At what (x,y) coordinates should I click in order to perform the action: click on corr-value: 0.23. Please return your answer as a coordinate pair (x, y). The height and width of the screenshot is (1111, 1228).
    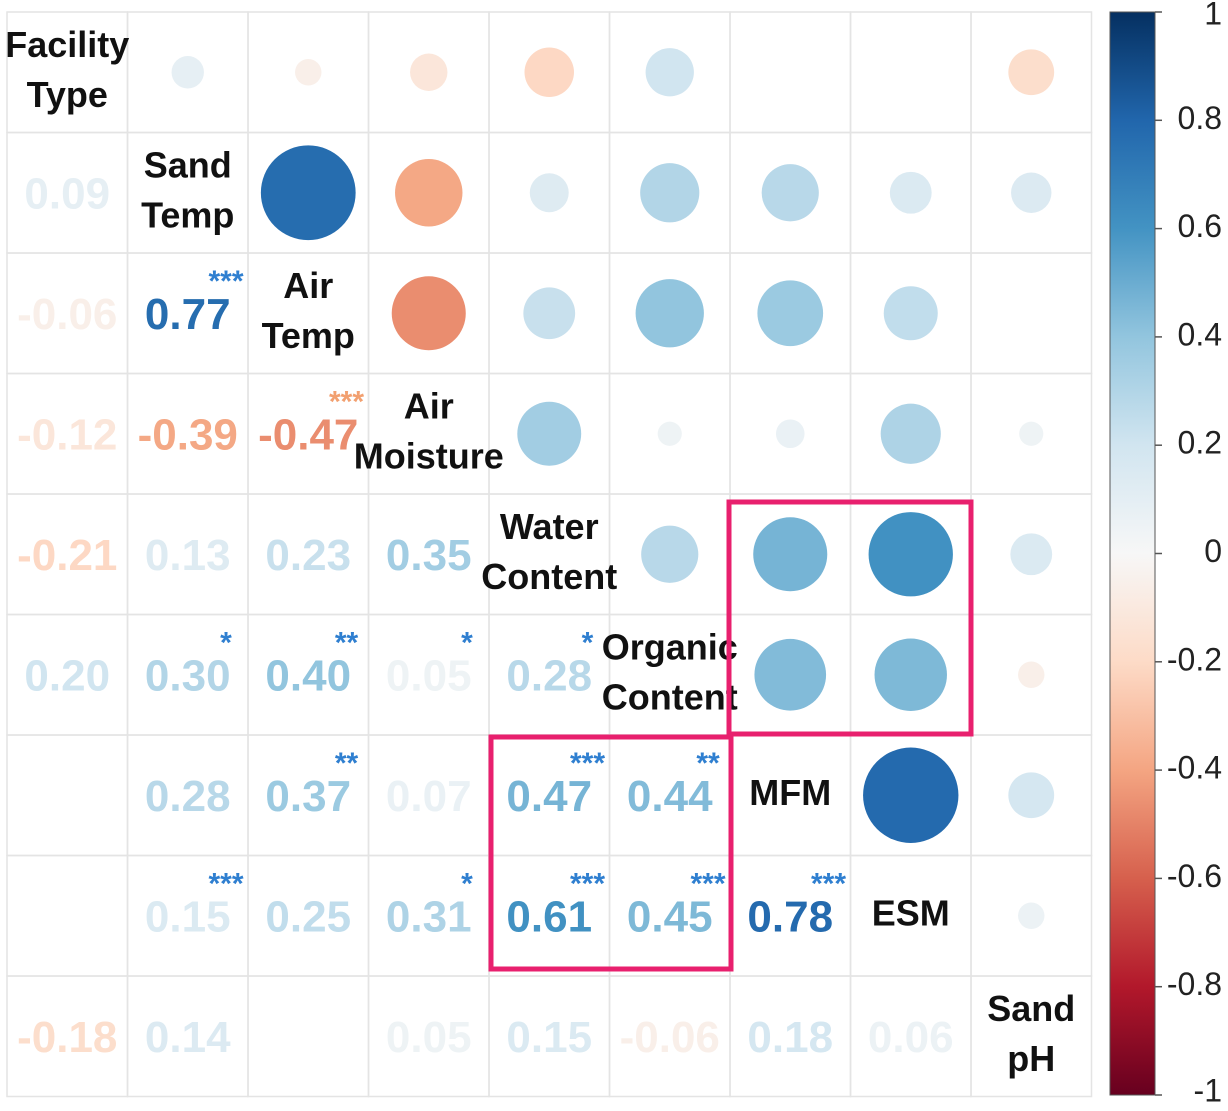
    Looking at the image, I should click on (308, 555).